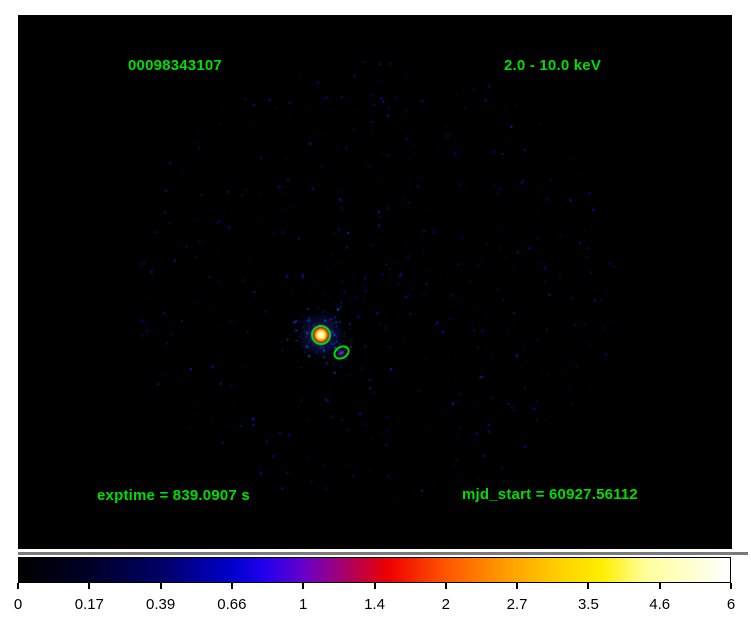  What do you see at coordinates (303, 604) in the screenshot?
I see `colorbar-tick-label: 1` at bounding box center [303, 604].